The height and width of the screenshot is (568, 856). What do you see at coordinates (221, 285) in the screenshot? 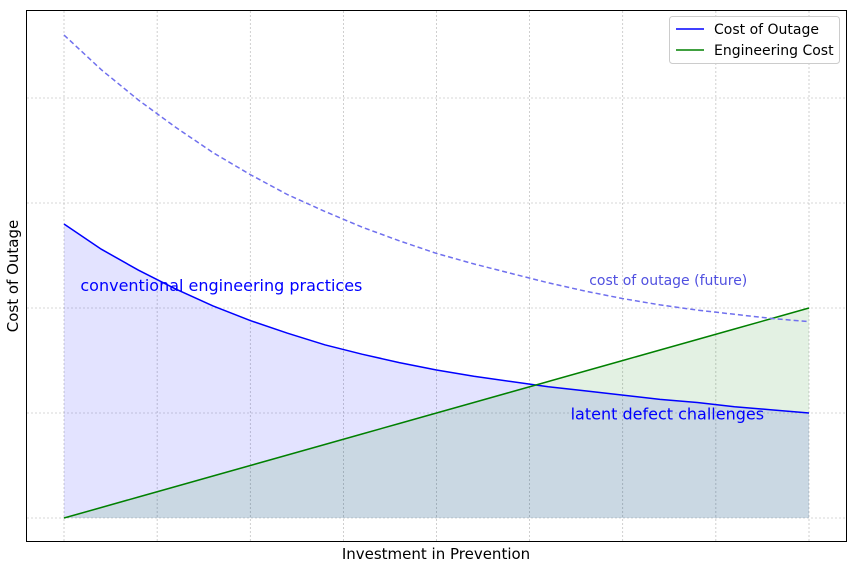
I see `annotation-label: conventional engineering practices` at bounding box center [221, 285].